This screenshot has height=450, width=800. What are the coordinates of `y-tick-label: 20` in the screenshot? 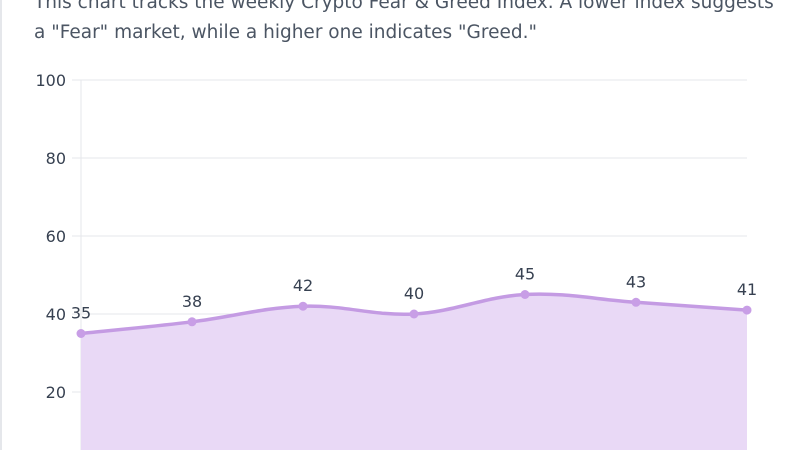 It's located at (56, 392).